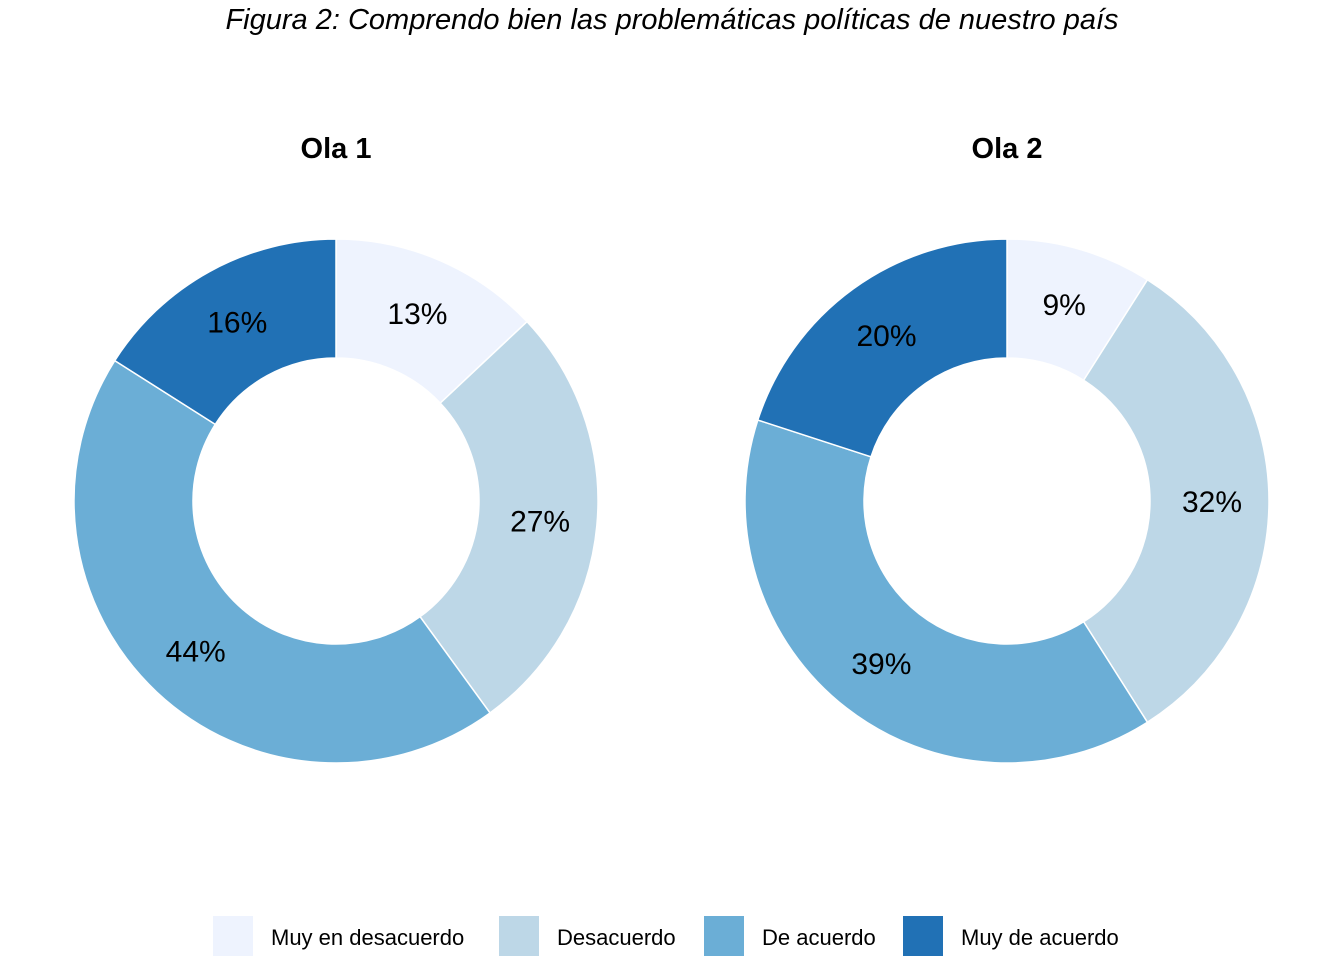 The image size is (1344, 960). What do you see at coordinates (1064, 305) in the screenshot?
I see `slice-label: 9%` at bounding box center [1064, 305].